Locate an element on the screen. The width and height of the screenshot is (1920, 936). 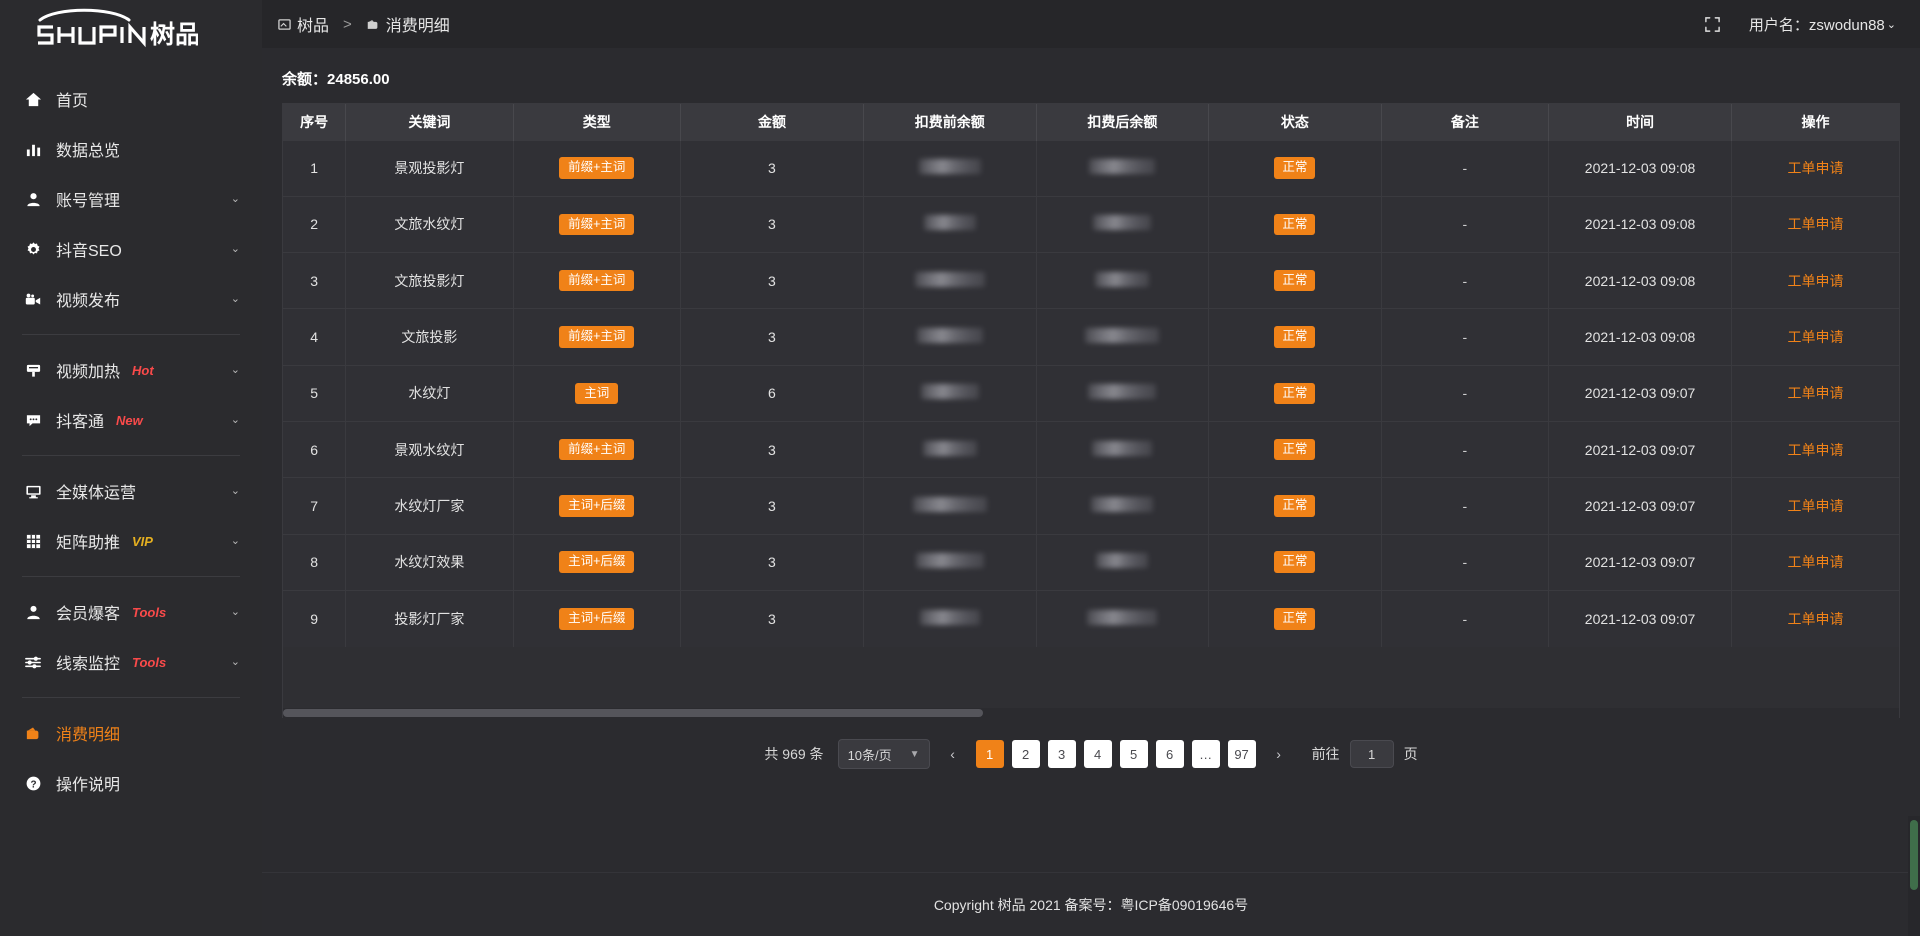
grid-icon is located at coordinates (33, 541).